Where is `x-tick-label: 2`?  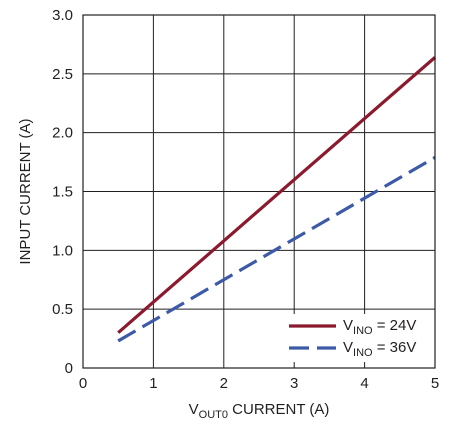
x-tick-label: 2 is located at coordinates (224, 383).